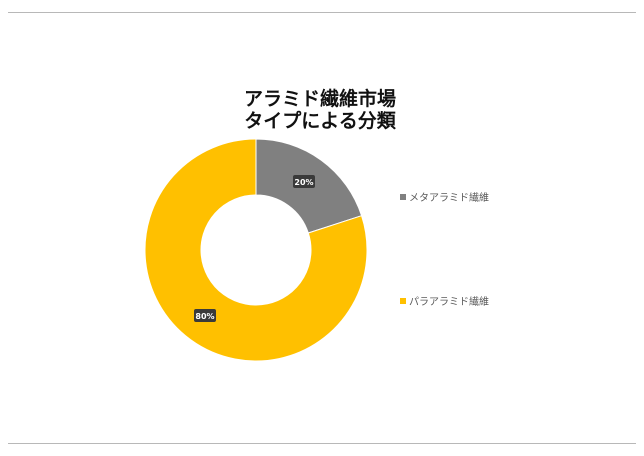 The height and width of the screenshot is (456, 644). I want to click on legend-item-para: パラアラミド繊維, so click(444, 300).